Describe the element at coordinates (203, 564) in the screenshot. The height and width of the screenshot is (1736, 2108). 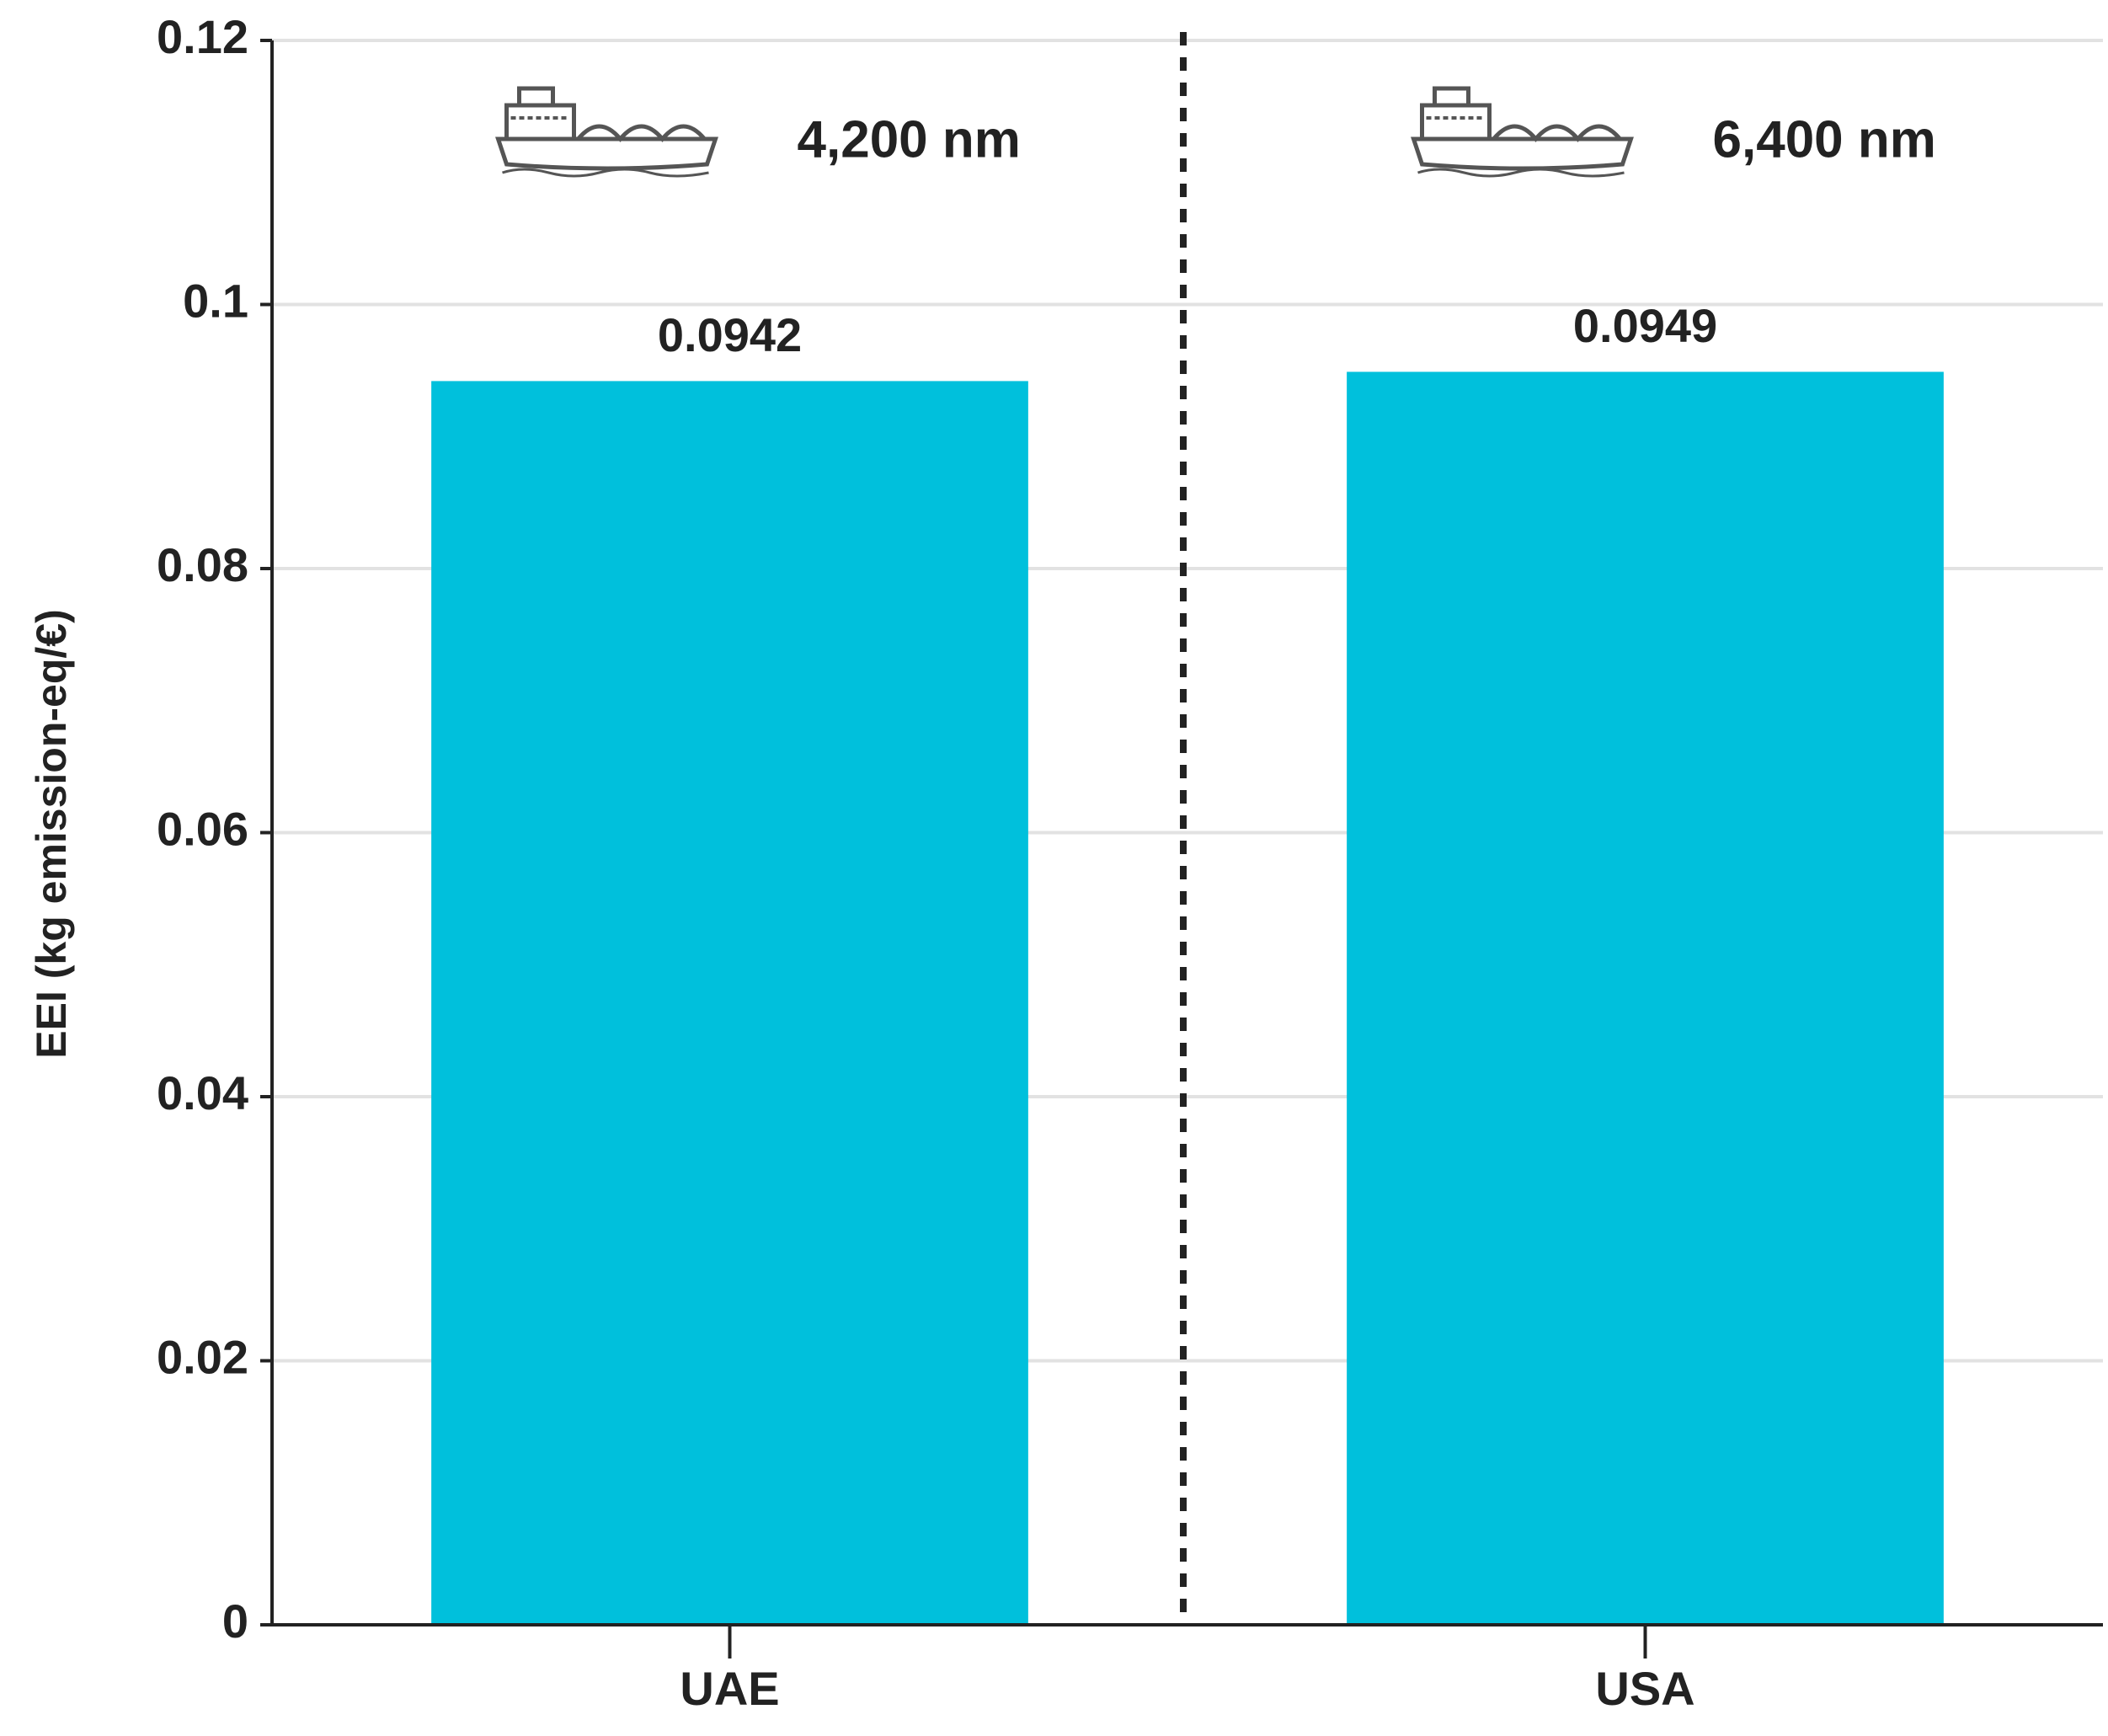
I see `y-tick-label: 0.08` at that location.